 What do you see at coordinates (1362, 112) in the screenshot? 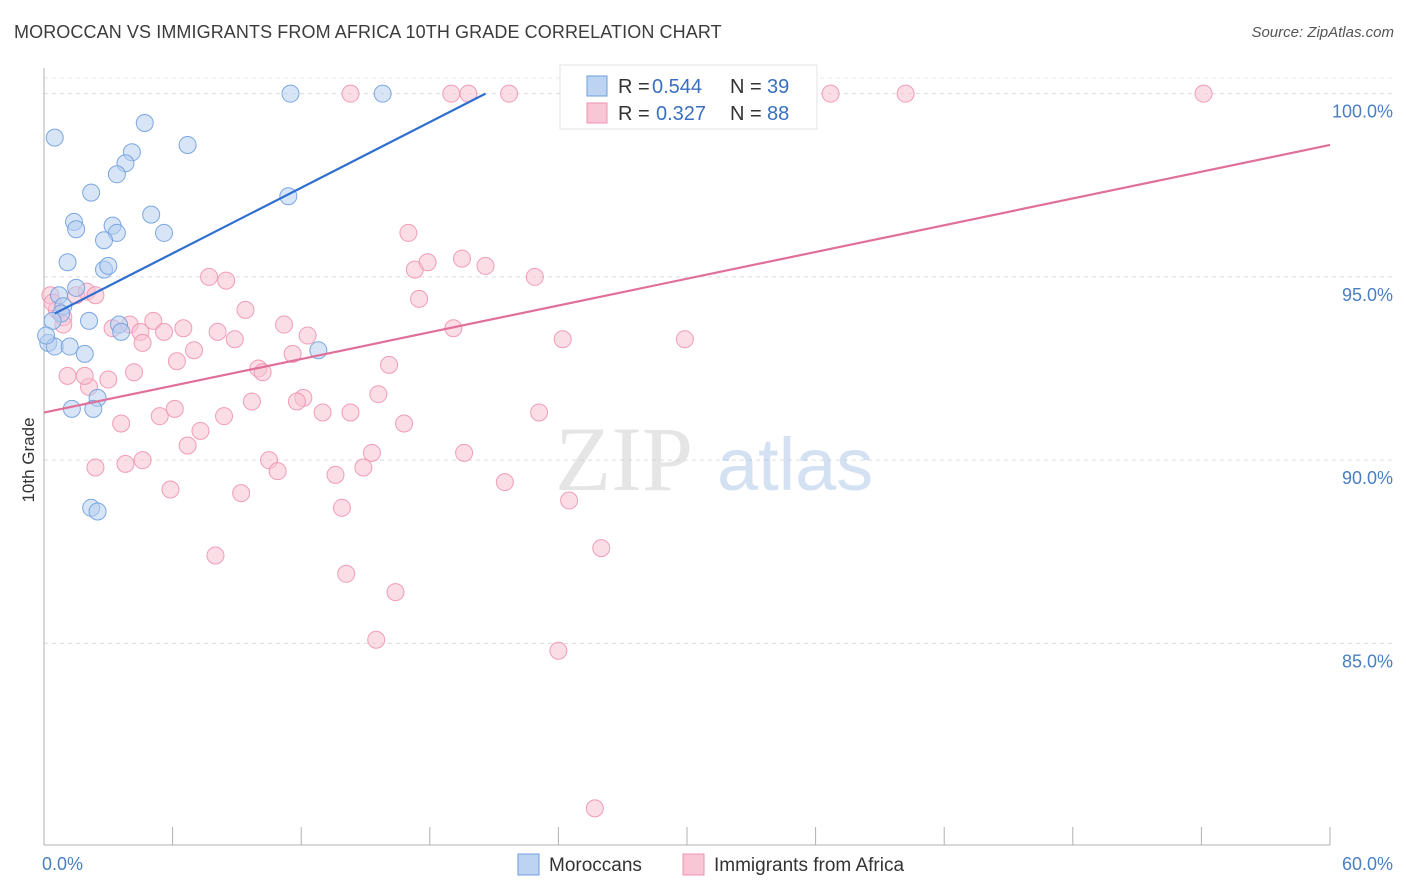
I see `y-tick-label-100: 100.0%` at bounding box center [1362, 112].